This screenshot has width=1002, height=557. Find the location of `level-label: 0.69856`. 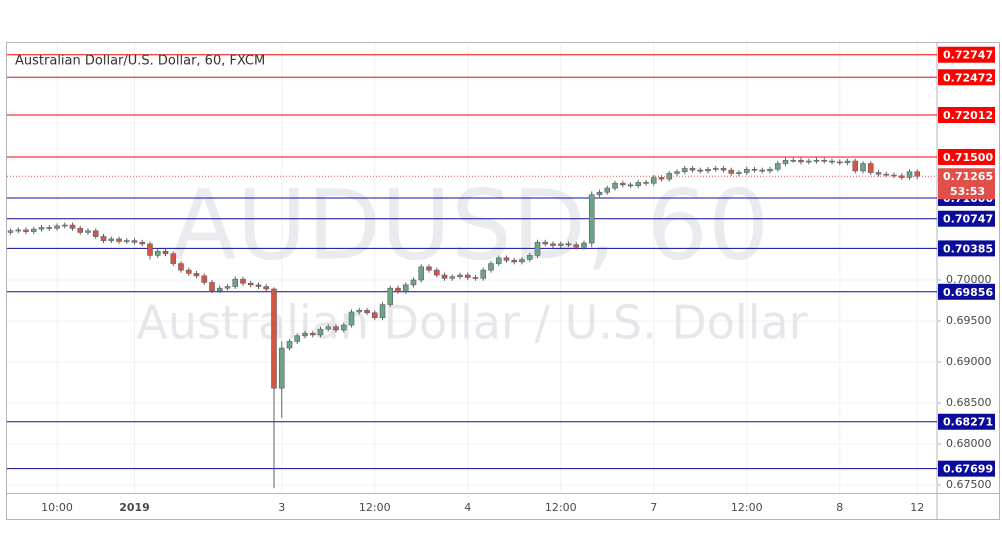

level-label: 0.69856 is located at coordinates (968, 292).